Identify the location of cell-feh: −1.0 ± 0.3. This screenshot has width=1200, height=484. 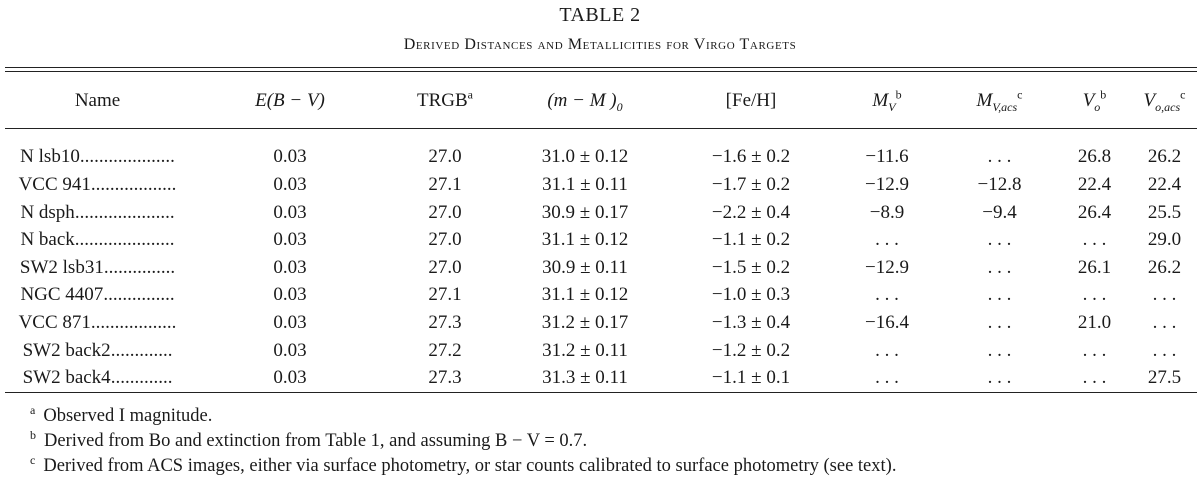
(751, 295).